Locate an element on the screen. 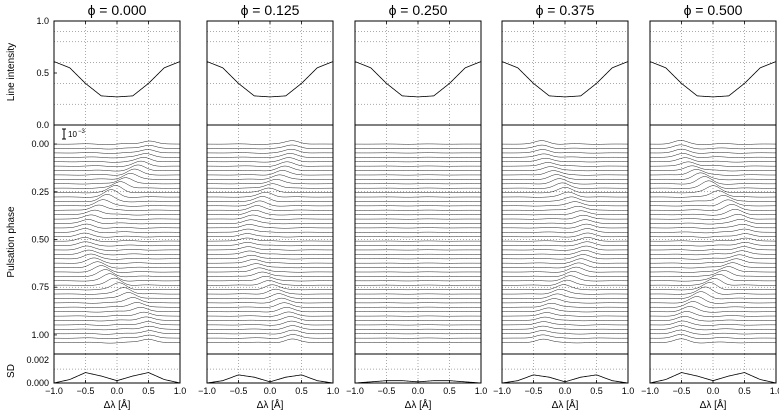  panel-title: ϕ = 0.250 is located at coordinates (418, 10).